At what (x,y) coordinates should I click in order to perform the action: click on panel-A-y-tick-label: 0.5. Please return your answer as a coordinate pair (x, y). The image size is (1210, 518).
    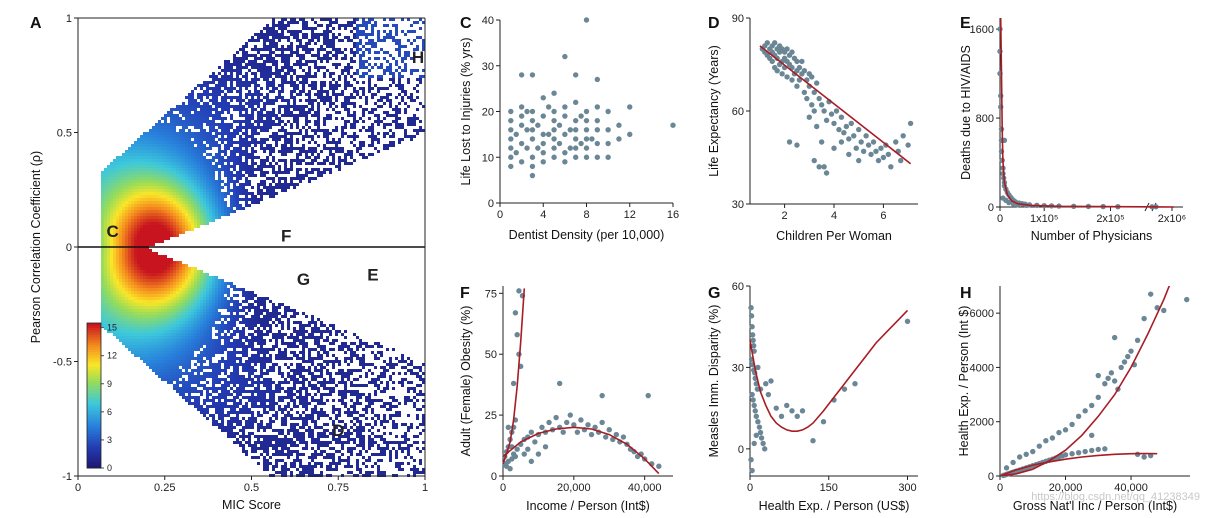
    Looking at the image, I should click on (64, 134).